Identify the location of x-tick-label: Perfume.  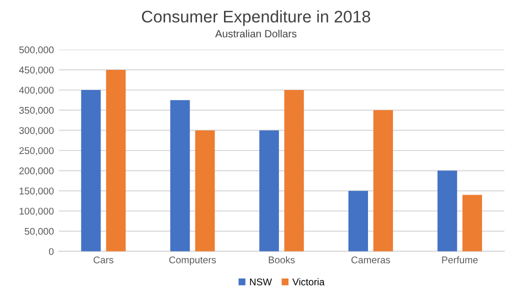
(460, 260).